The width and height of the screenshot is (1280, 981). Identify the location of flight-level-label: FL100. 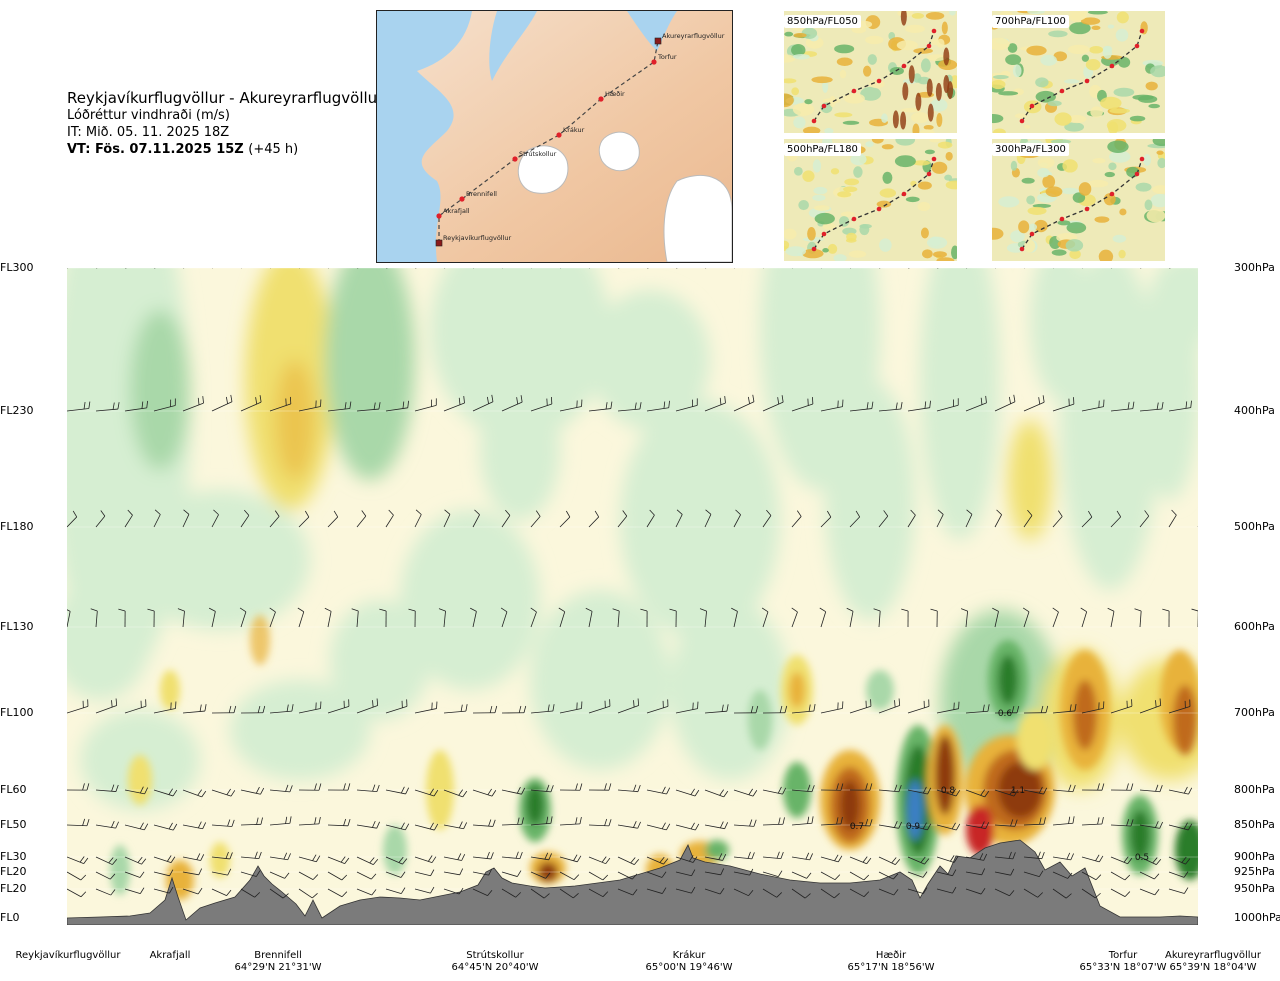
(17, 712).